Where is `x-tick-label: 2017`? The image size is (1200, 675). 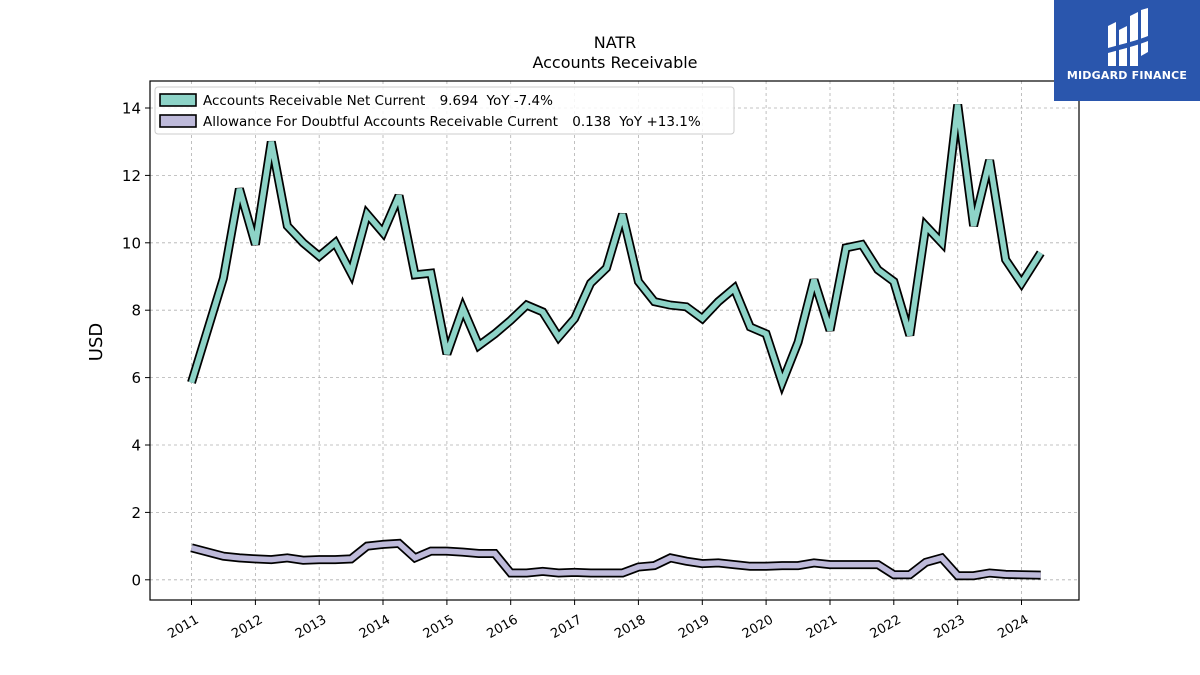
x-tick-label: 2017 is located at coordinates (566, 627).